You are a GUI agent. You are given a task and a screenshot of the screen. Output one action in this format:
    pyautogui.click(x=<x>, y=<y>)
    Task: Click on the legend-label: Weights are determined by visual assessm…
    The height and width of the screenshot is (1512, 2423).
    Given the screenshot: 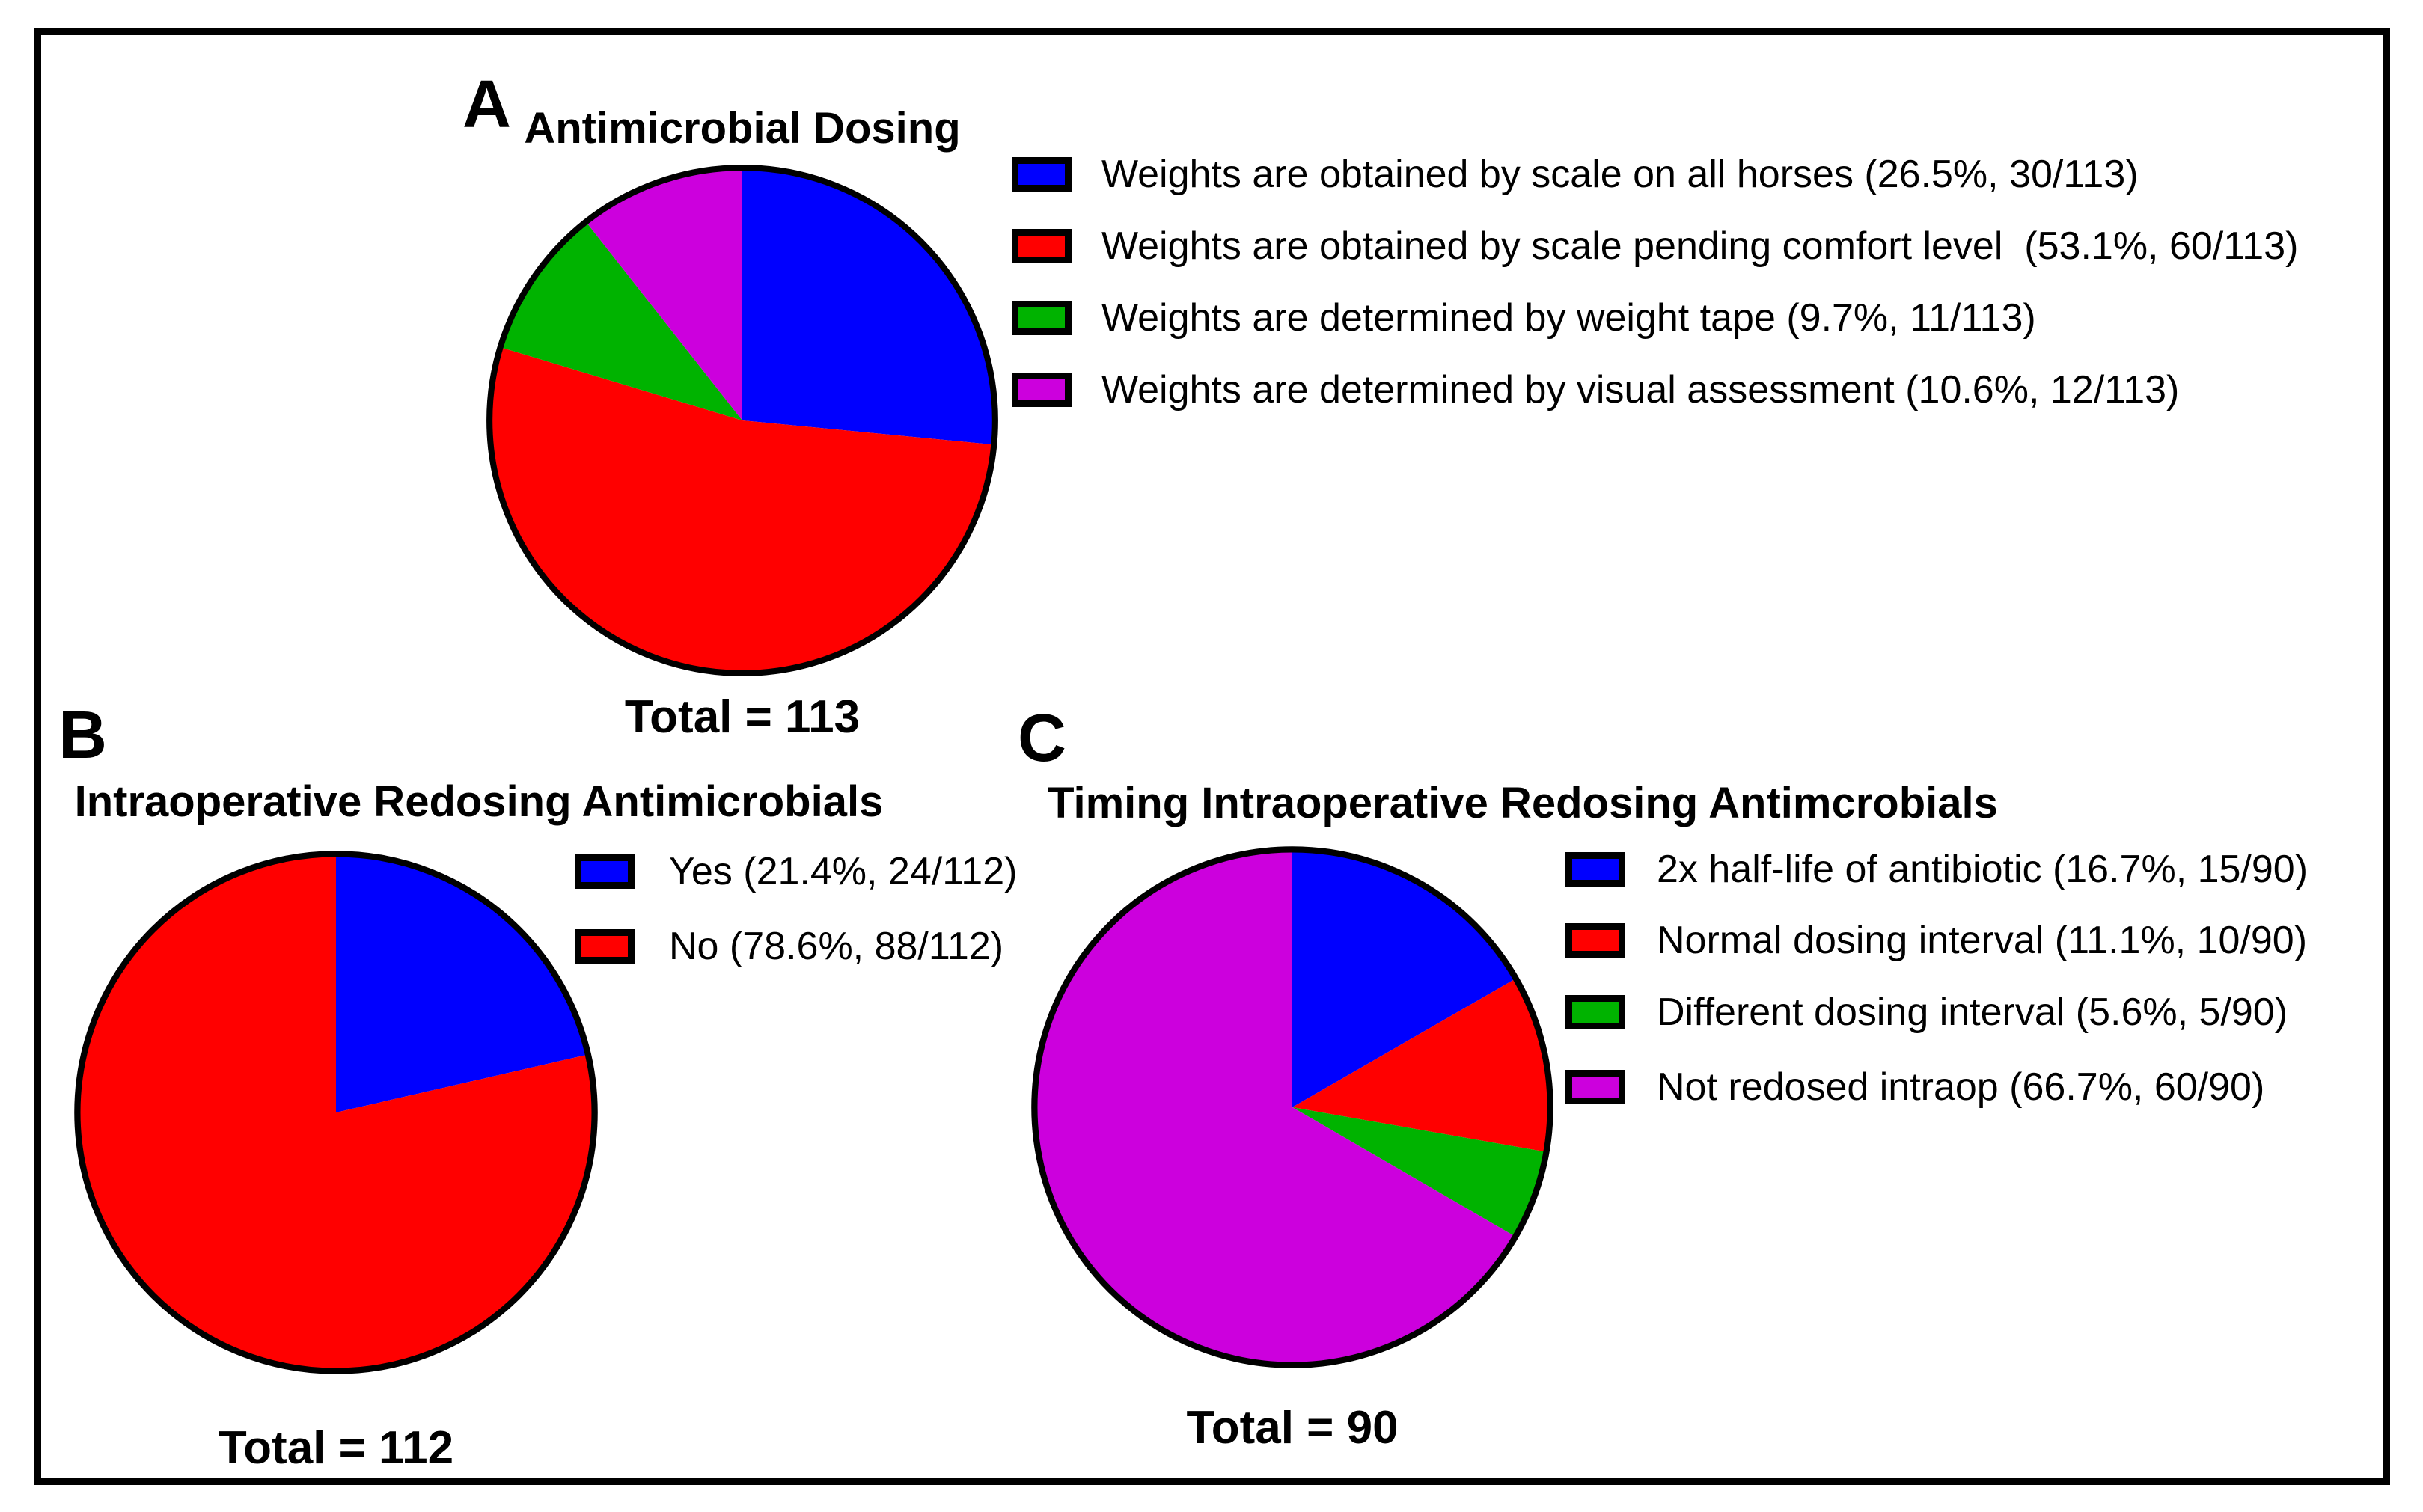 What is the action you would take?
    pyautogui.click(x=1640, y=389)
    